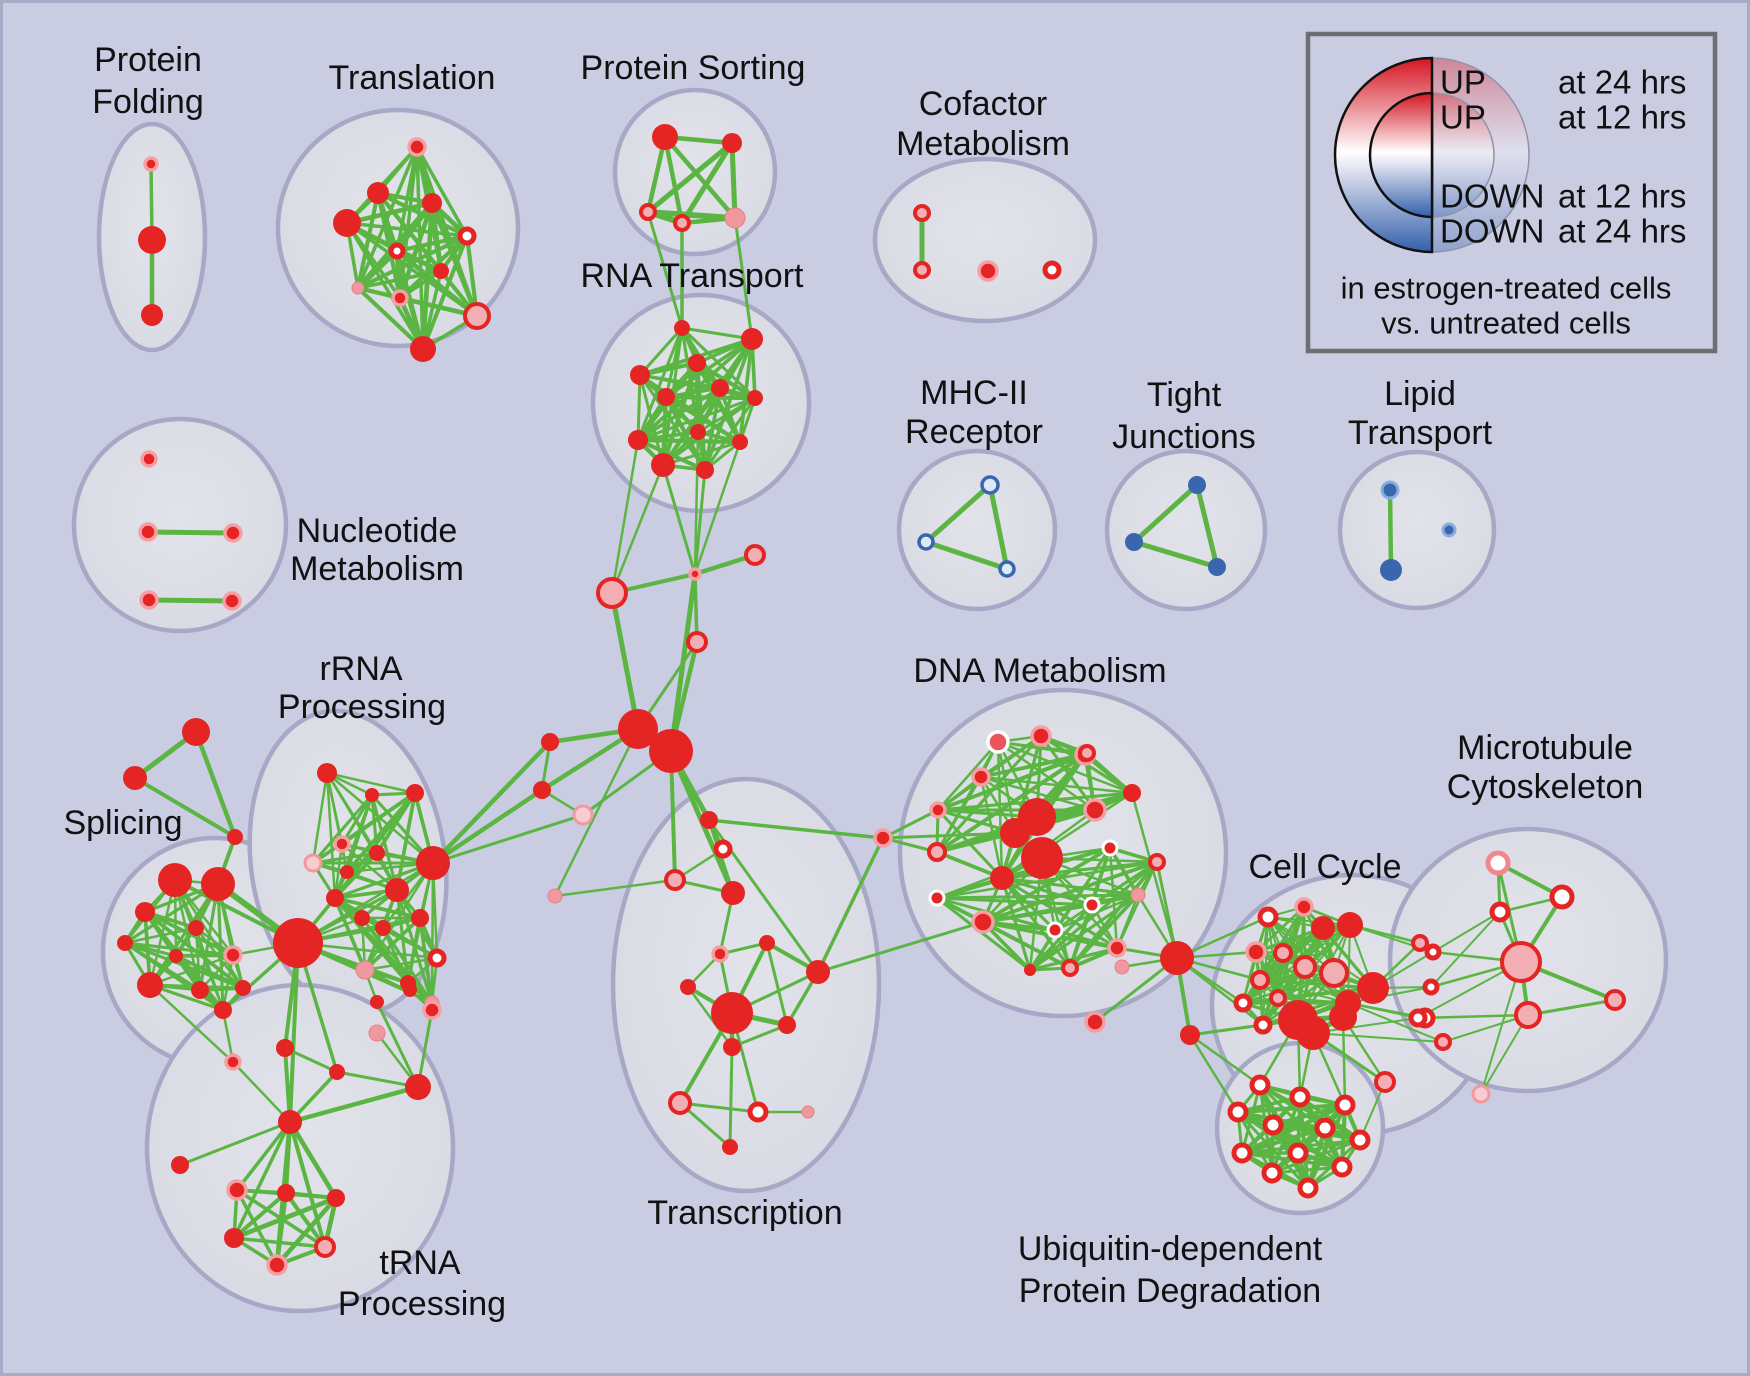 The height and width of the screenshot is (1376, 1750). Describe the element at coordinates (555, 896) in the screenshot. I see `gene-node-tc4` at that location.